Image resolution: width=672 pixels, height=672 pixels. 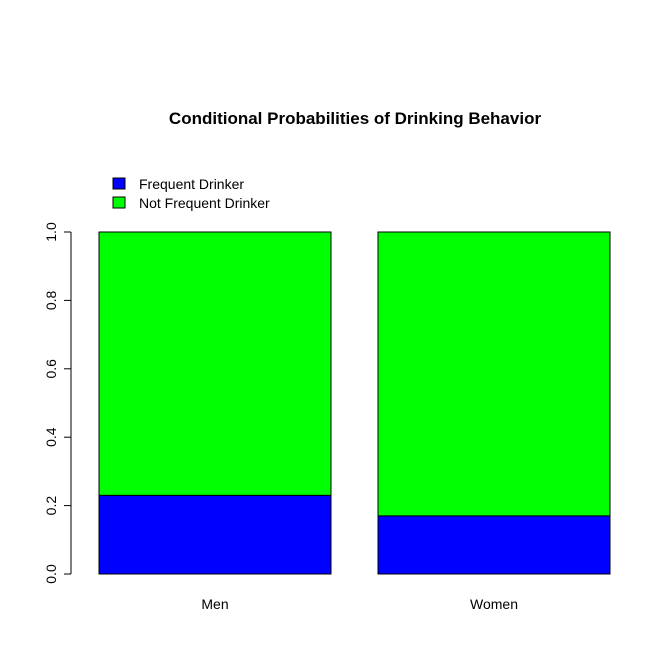 I want to click on y-tick-label: 0.8, so click(x=51, y=300).